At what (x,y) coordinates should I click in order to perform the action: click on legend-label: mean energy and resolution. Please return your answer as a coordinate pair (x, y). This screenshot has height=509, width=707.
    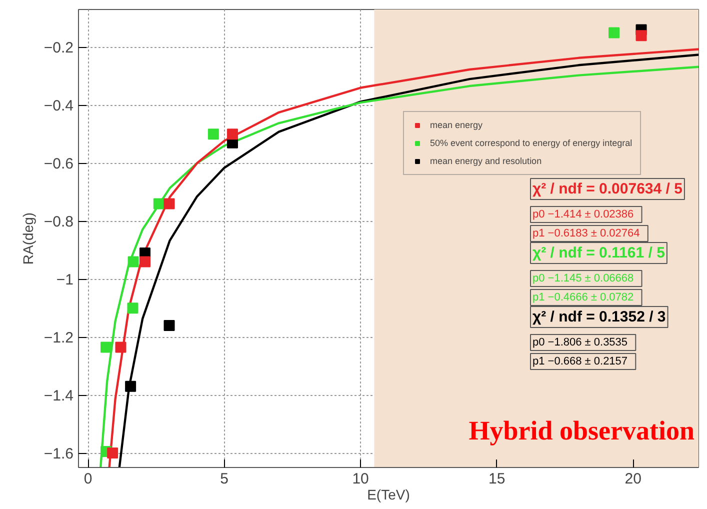
    Looking at the image, I should click on (486, 161).